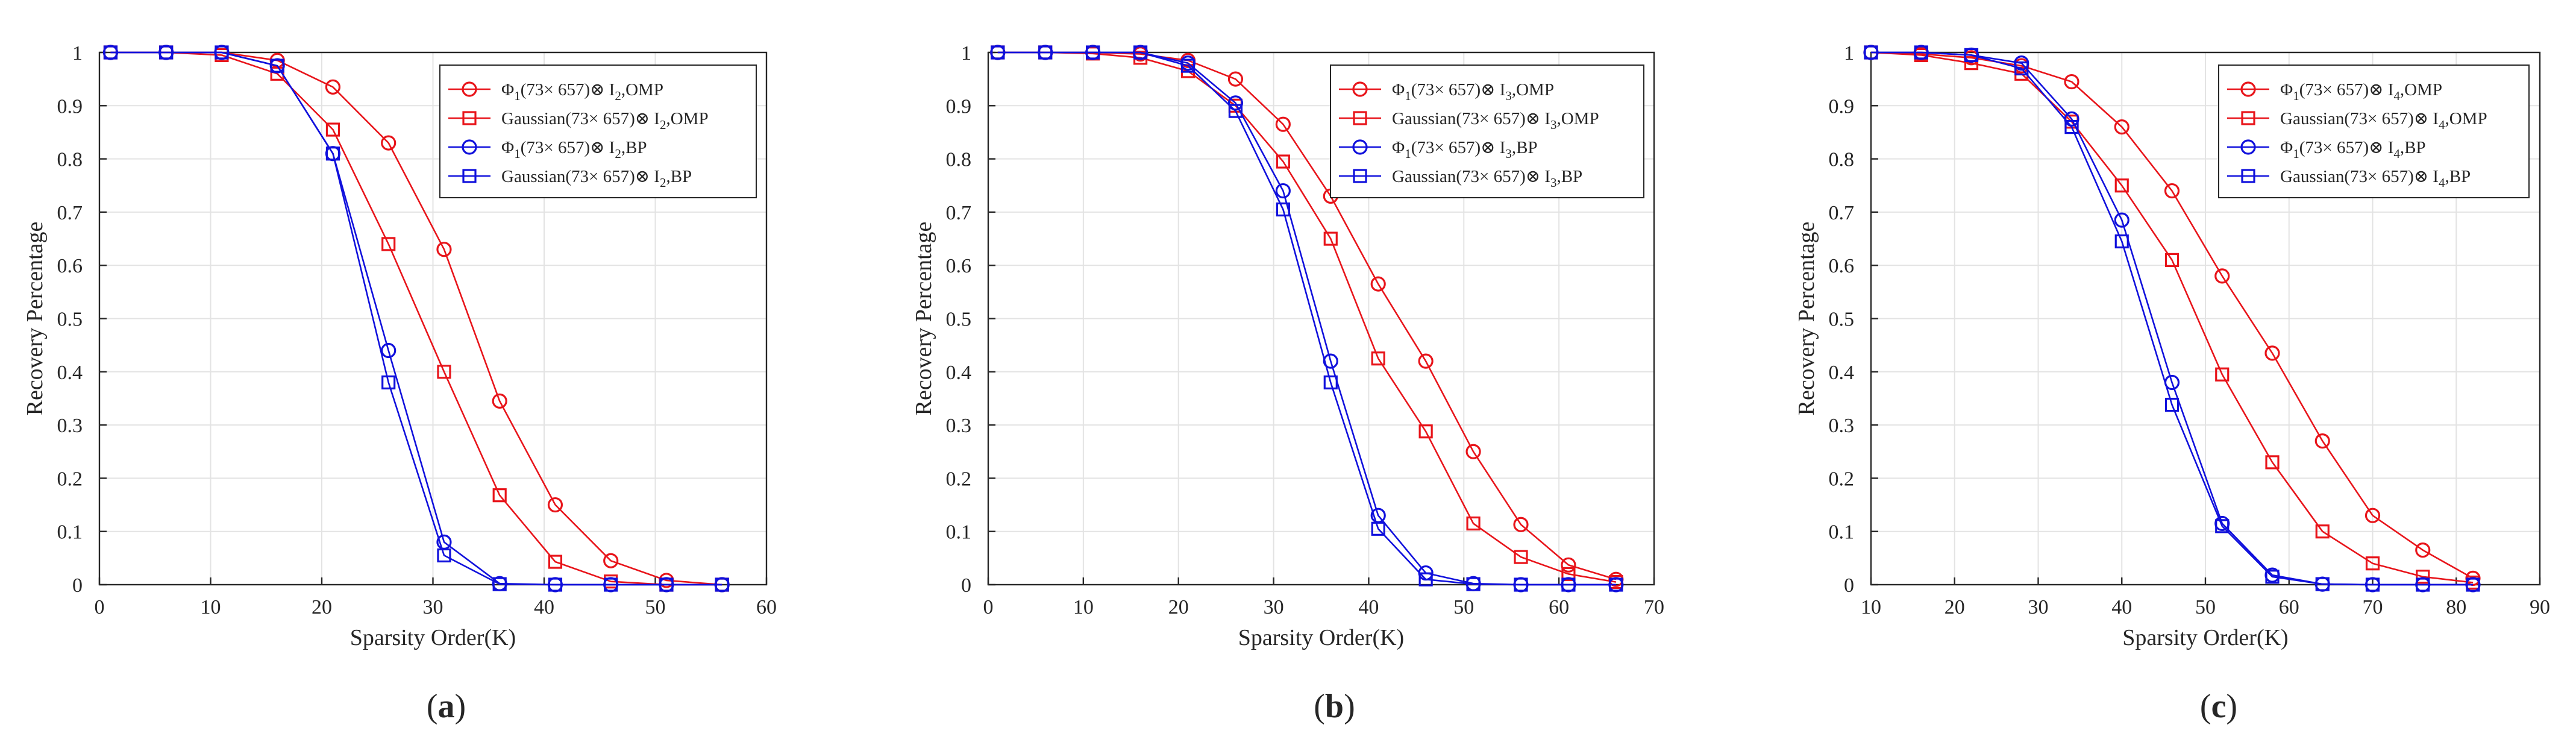 This screenshot has width=2576, height=742. What do you see at coordinates (988, 607) in the screenshot?
I see `x-tick-label: 0` at bounding box center [988, 607].